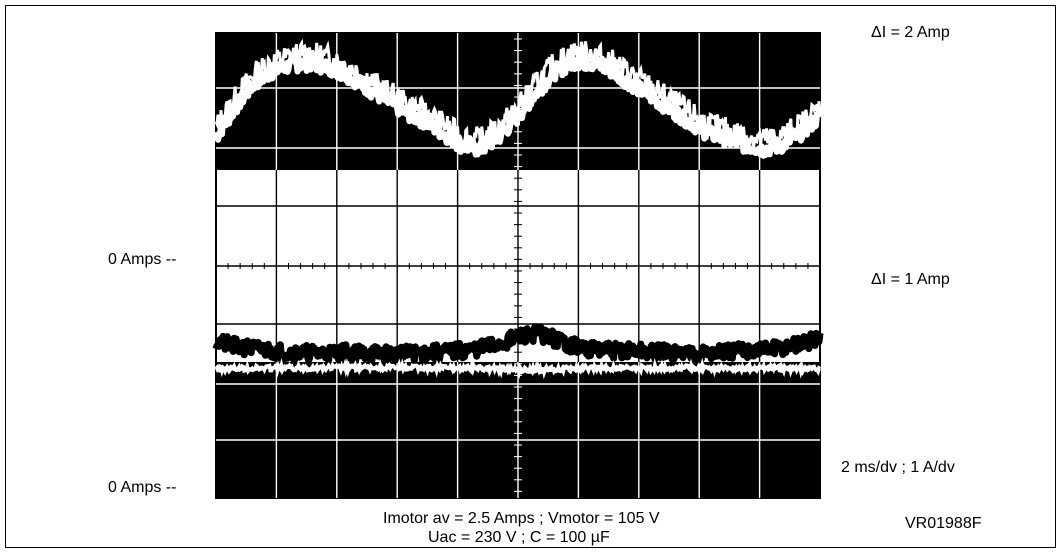  I want to click on zero-amps-label-lower: 0 Amps --, so click(142, 487).